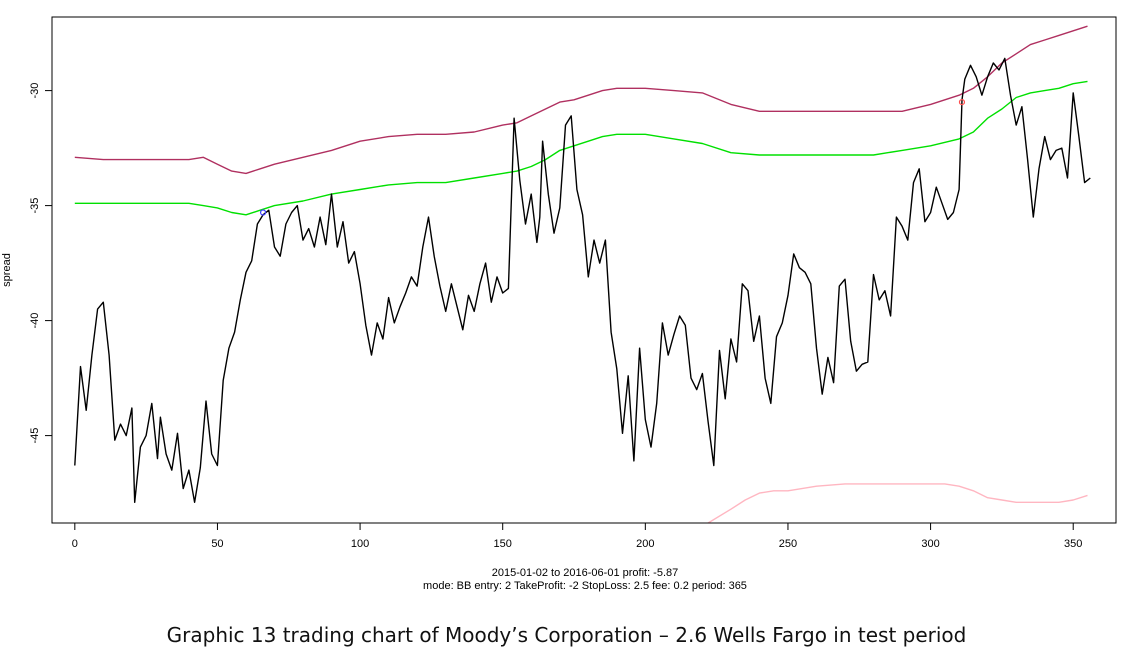 The image size is (1133, 656). Describe the element at coordinates (35, 206) in the screenshot. I see `y-tick-label: -35` at that location.